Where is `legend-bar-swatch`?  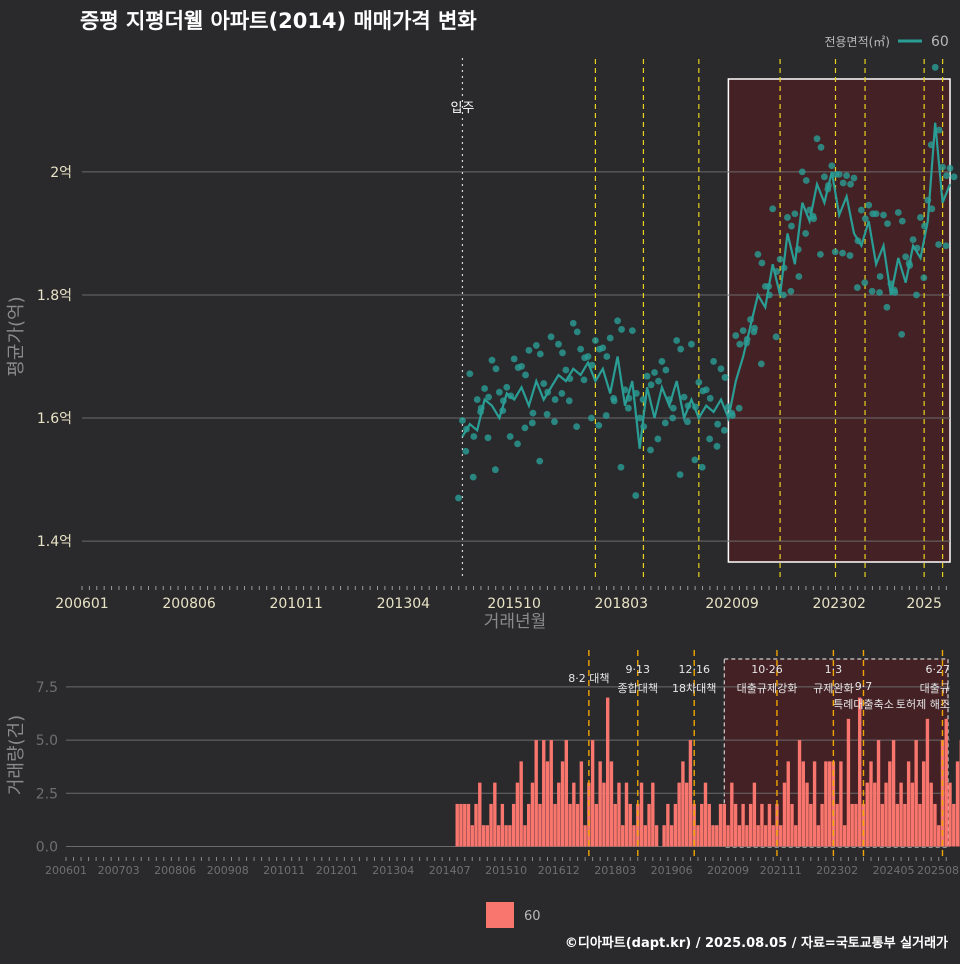 legend-bar-swatch is located at coordinates (500, 915).